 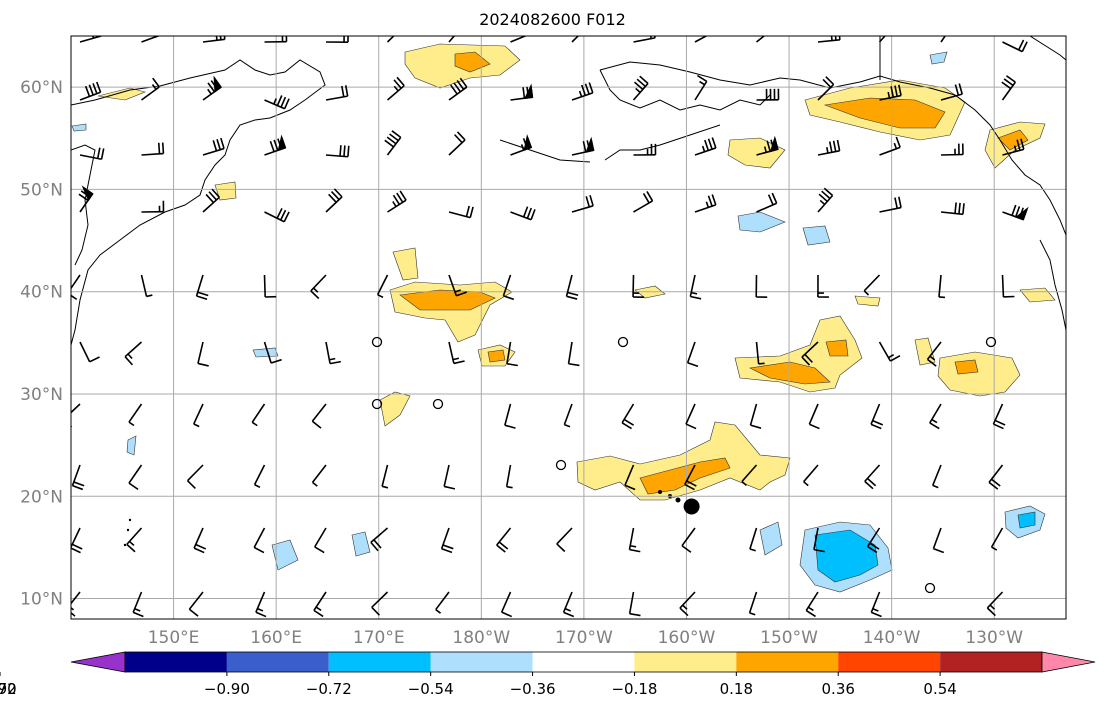 What do you see at coordinates (533, 689) in the screenshot?
I see `colorbar-tick-label: −0.36` at bounding box center [533, 689].